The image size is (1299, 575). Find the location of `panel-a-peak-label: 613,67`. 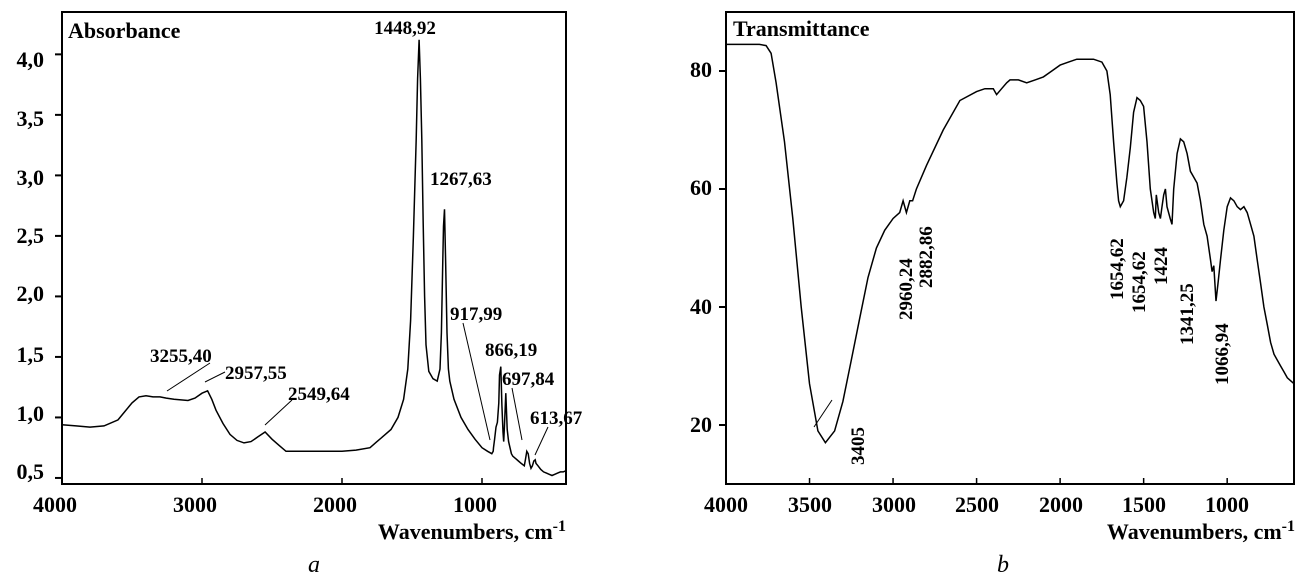

panel-a-peak-label: 613,67 is located at coordinates (556, 418).